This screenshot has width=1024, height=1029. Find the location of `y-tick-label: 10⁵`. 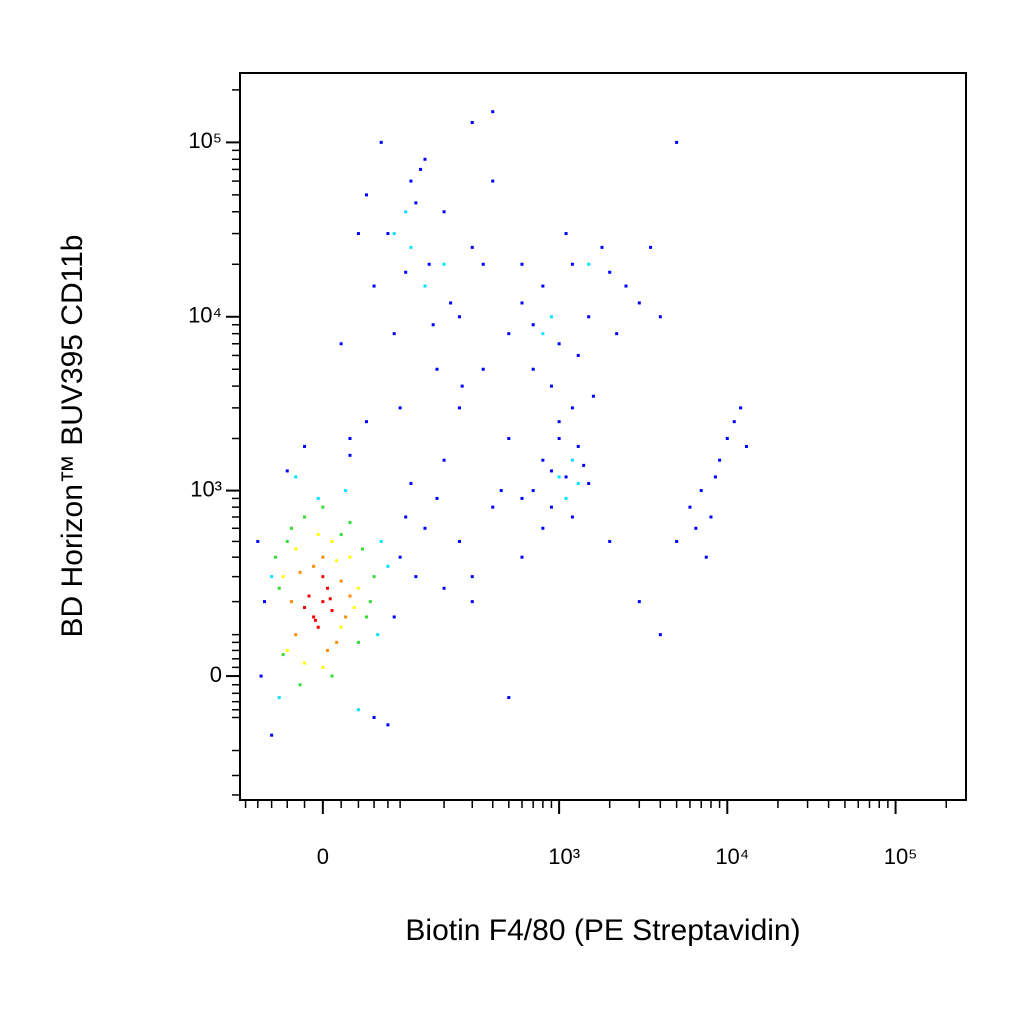

y-tick-label: 10⁵ is located at coordinates (205, 140).